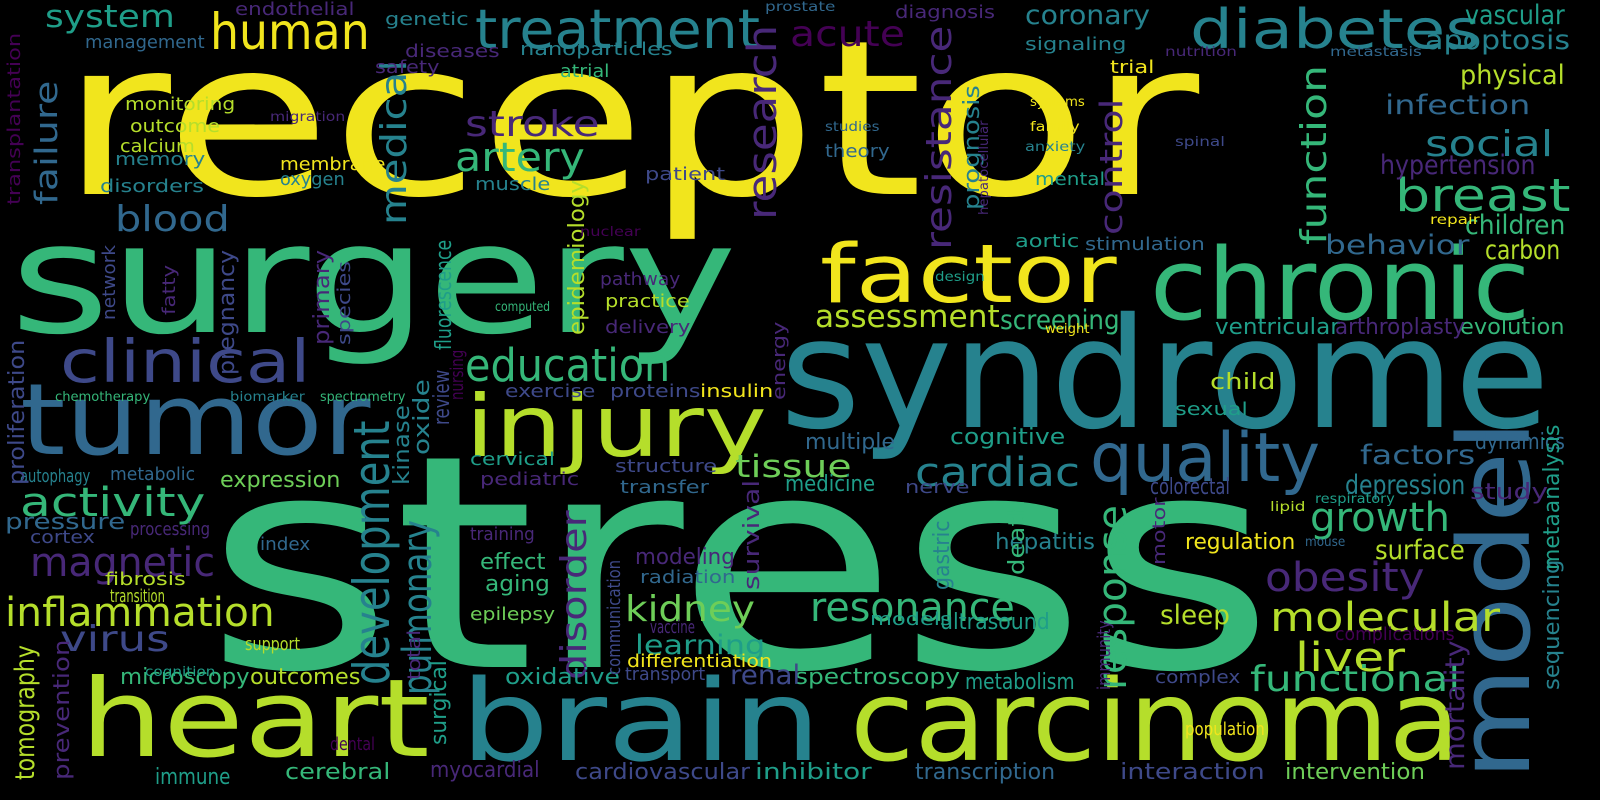  Describe the element at coordinates (273, 644) in the screenshot. I see `word-support: support` at that location.